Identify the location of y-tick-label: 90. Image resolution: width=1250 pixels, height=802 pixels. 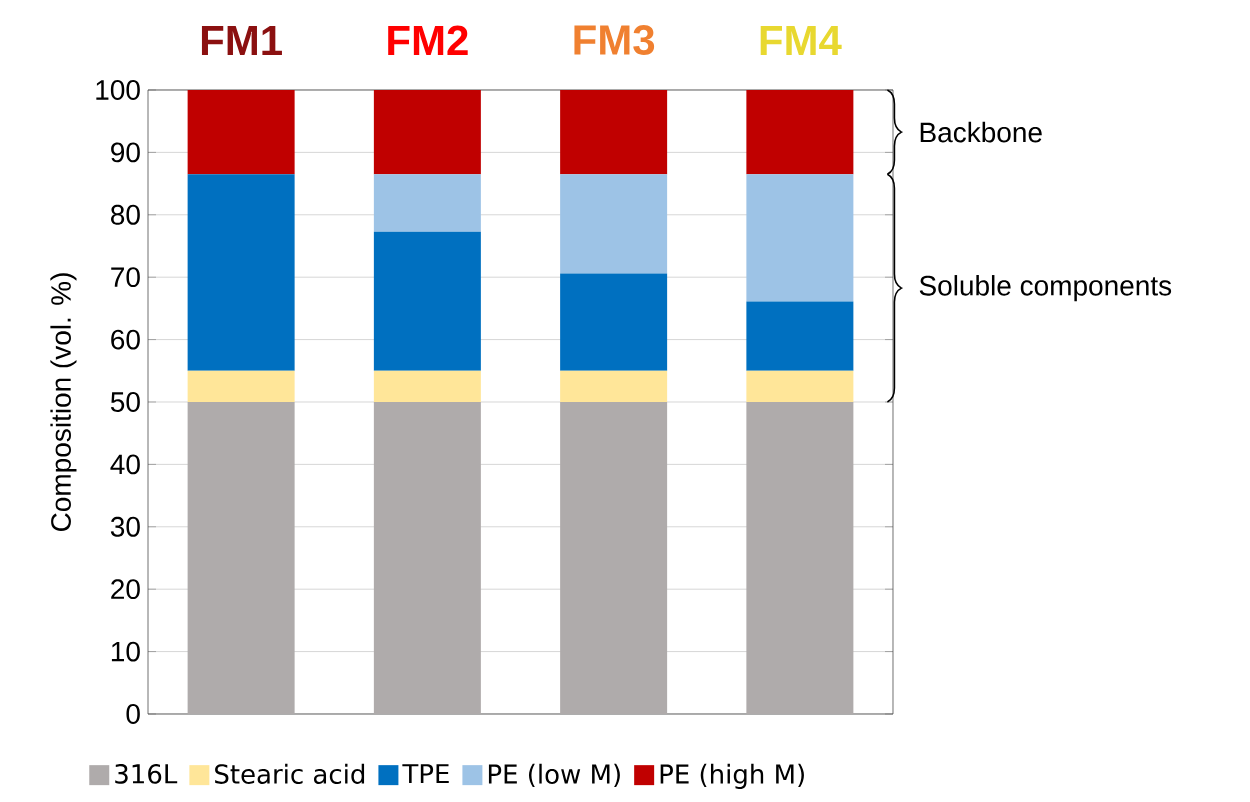
(125, 152).